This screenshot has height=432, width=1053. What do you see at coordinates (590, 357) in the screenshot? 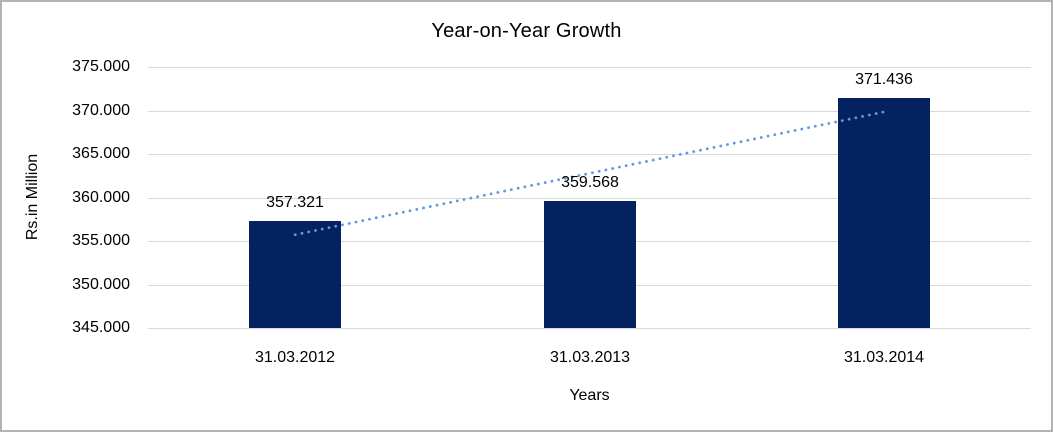
I see `x-tick-label: 31.03.2013` at bounding box center [590, 357].